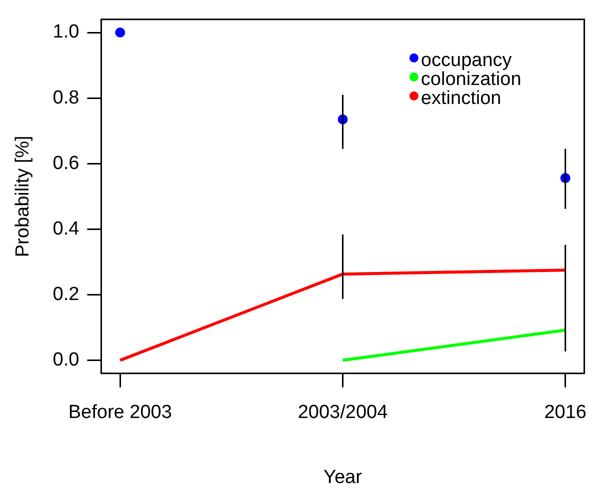 Image resolution: width=601 pixels, height=497 pixels. What do you see at coordinates (66, 294) in the screenshot?
I see `y-tick-label: 0.2` at bounding box center [66, 294].